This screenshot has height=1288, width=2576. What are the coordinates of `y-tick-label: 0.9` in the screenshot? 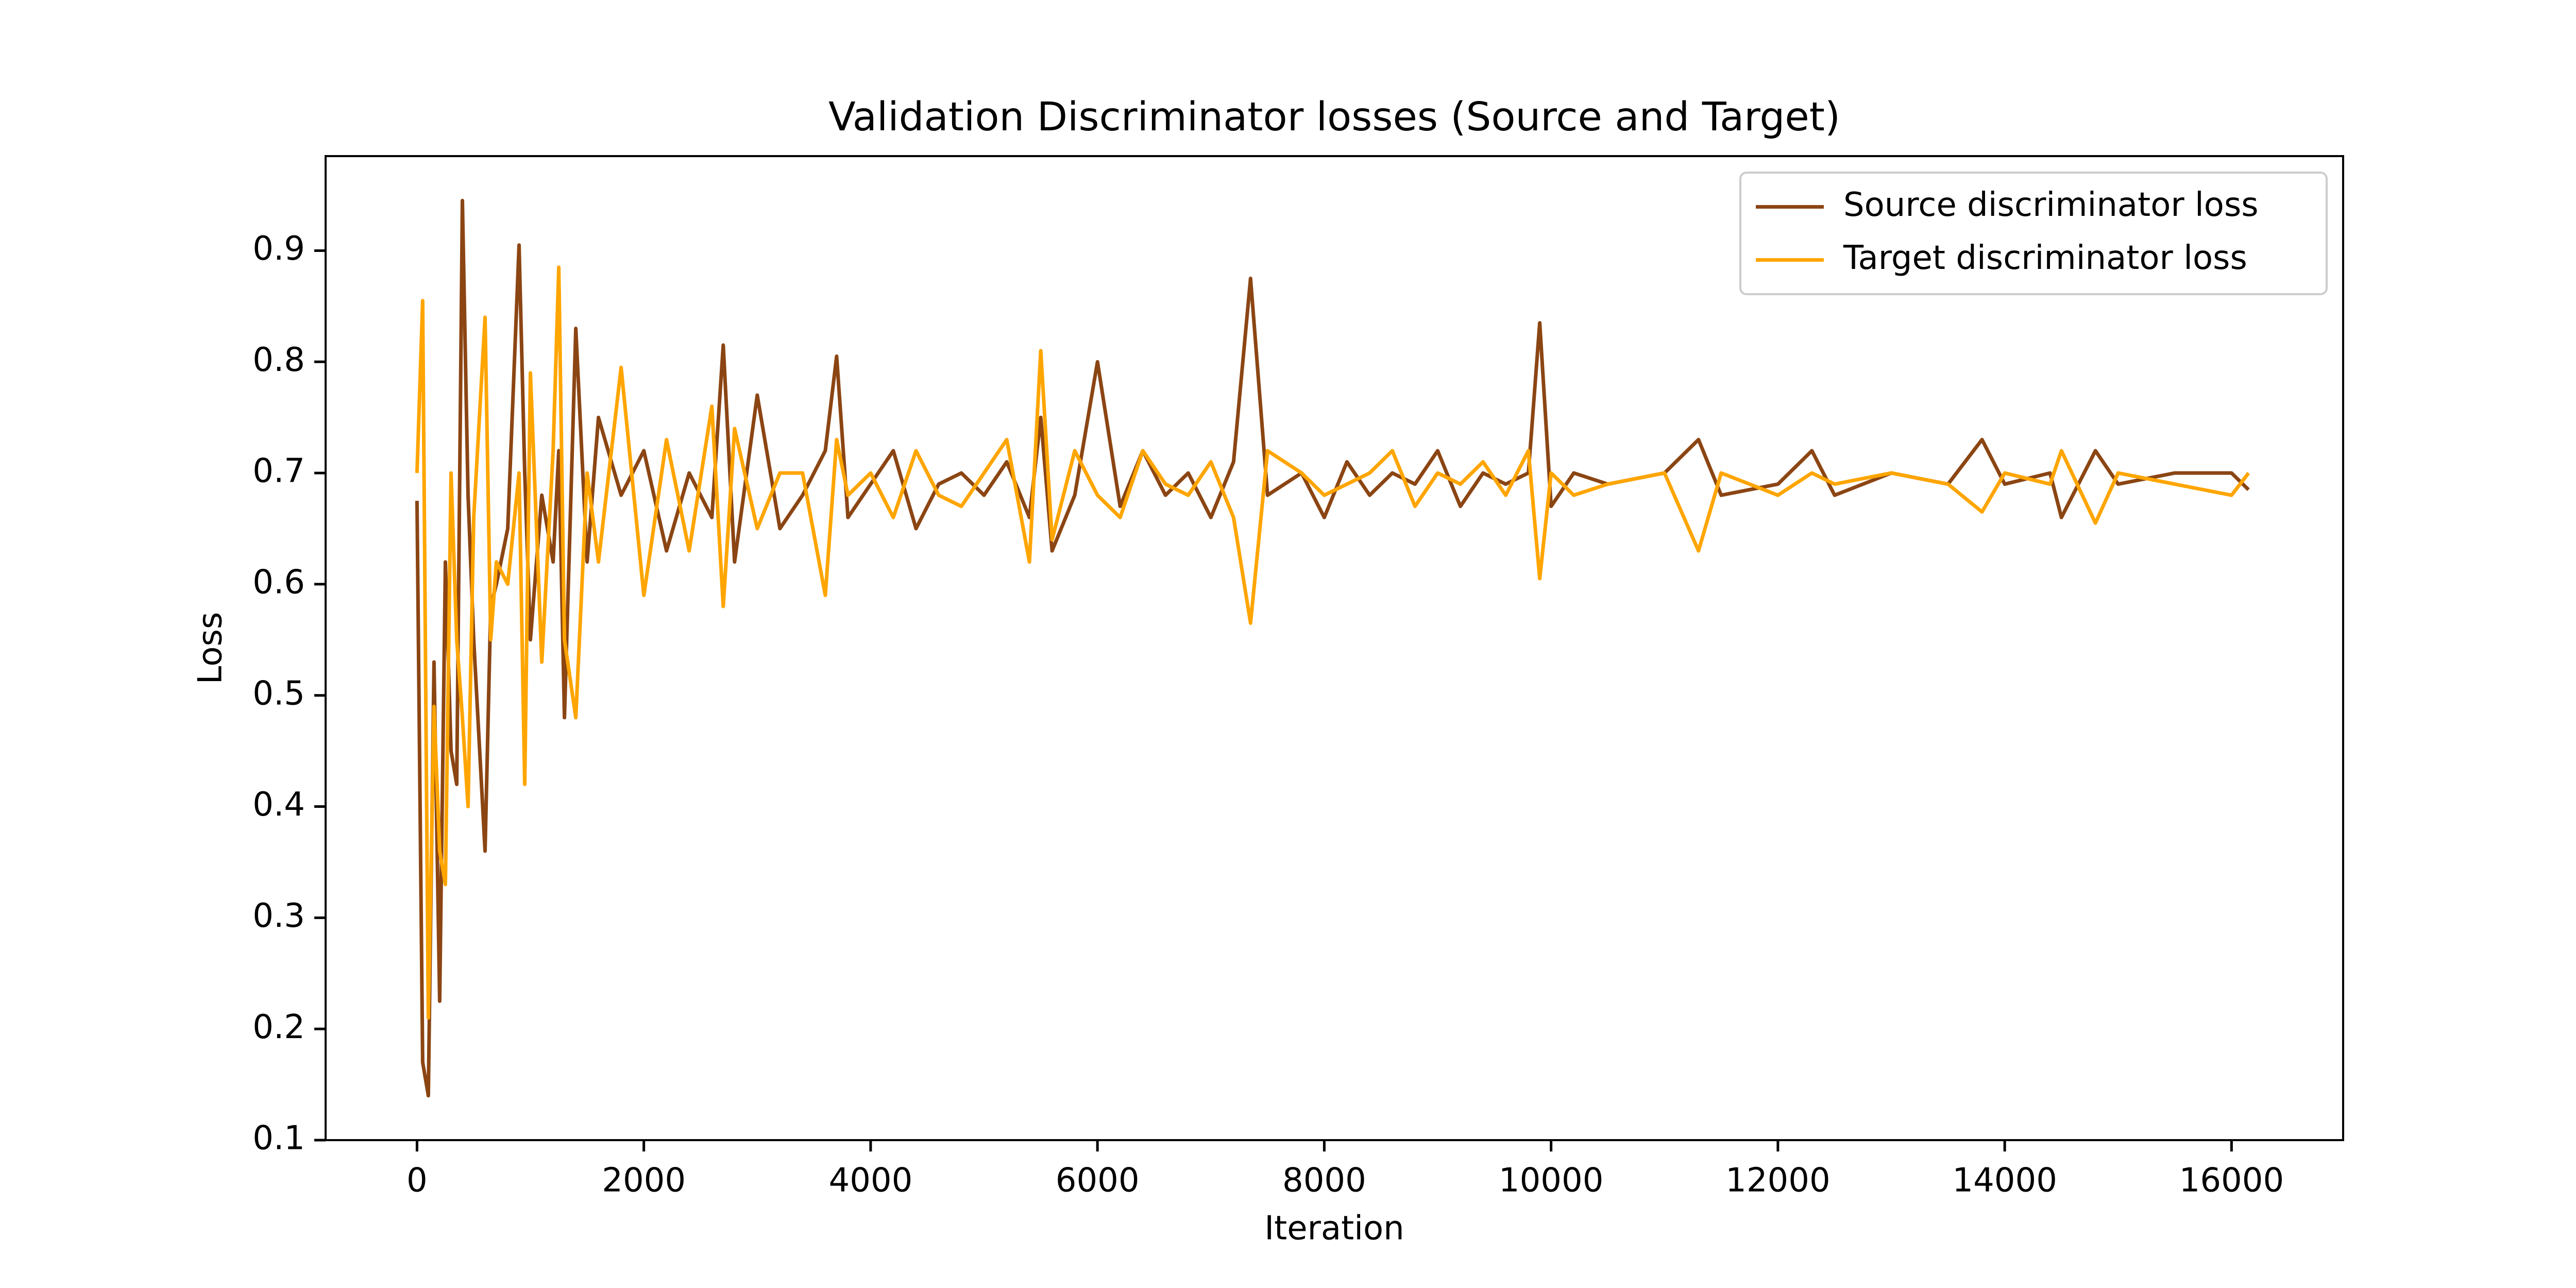 It's located at (279, 249).